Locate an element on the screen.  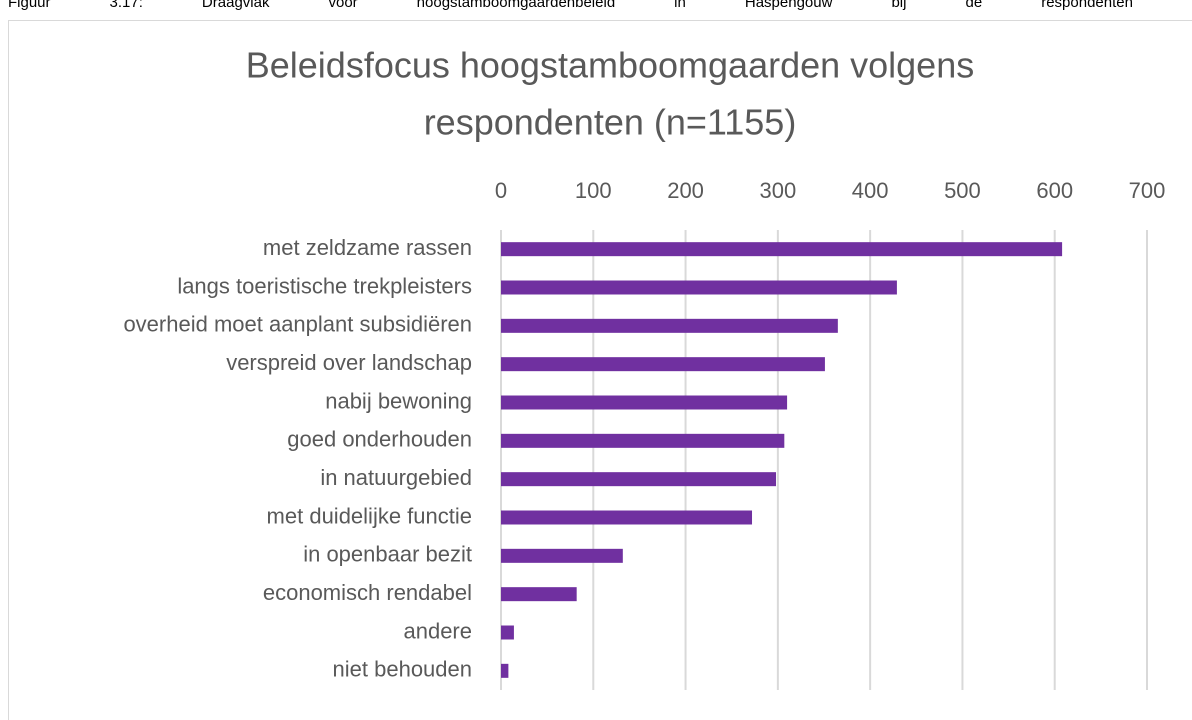
x-tick-label: 700 is located at coordinates (1147, 190).